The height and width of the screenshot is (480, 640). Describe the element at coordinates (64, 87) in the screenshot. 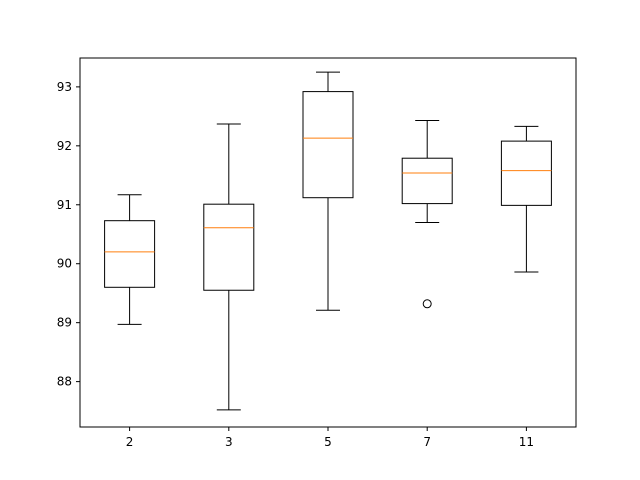

I see `y-tick-label: 93` at that location.